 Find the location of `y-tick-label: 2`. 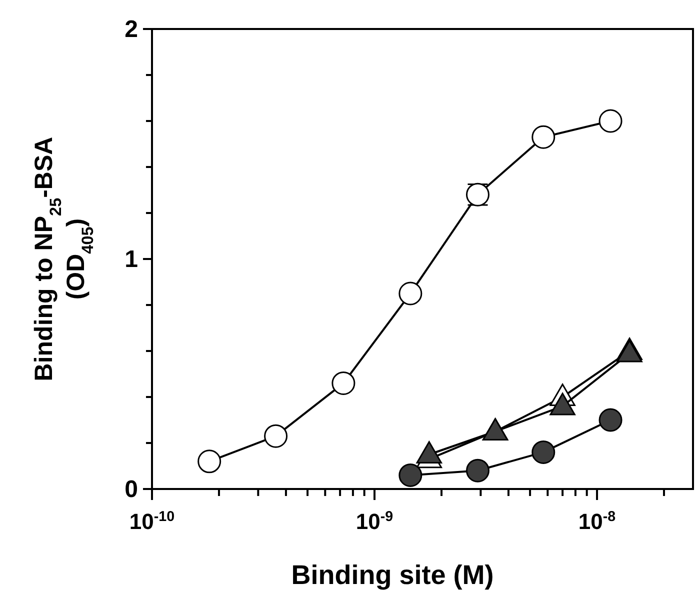

y-tick-label: 2 is located at coordinates (131, 29).